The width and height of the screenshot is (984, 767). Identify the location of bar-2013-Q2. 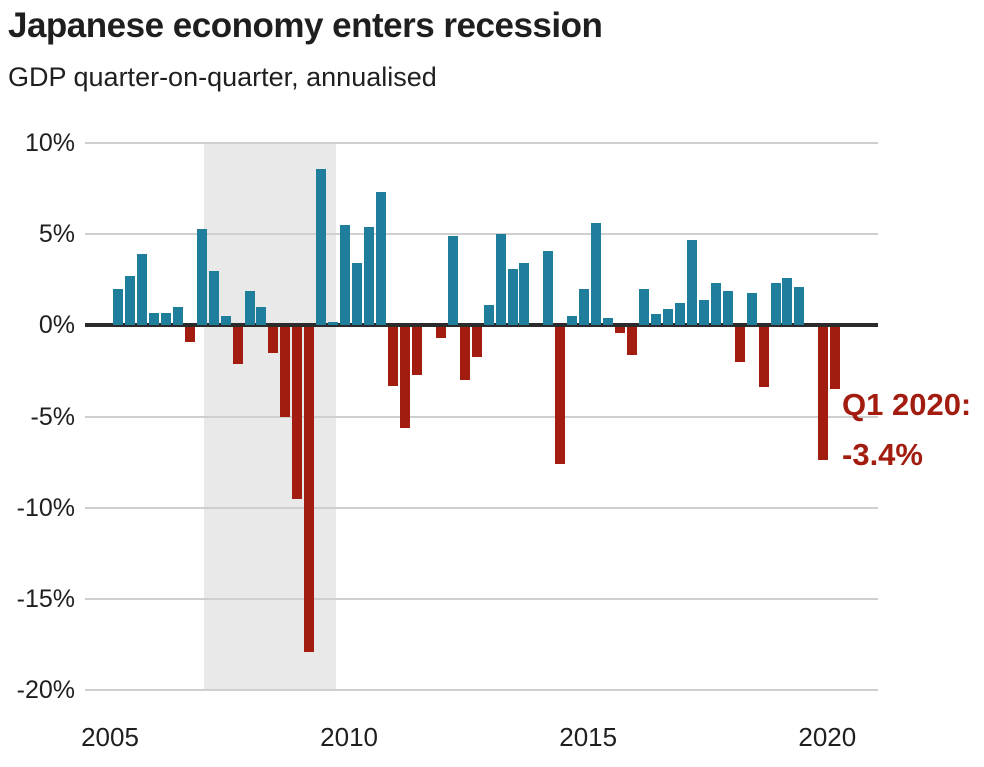
(512, 297).